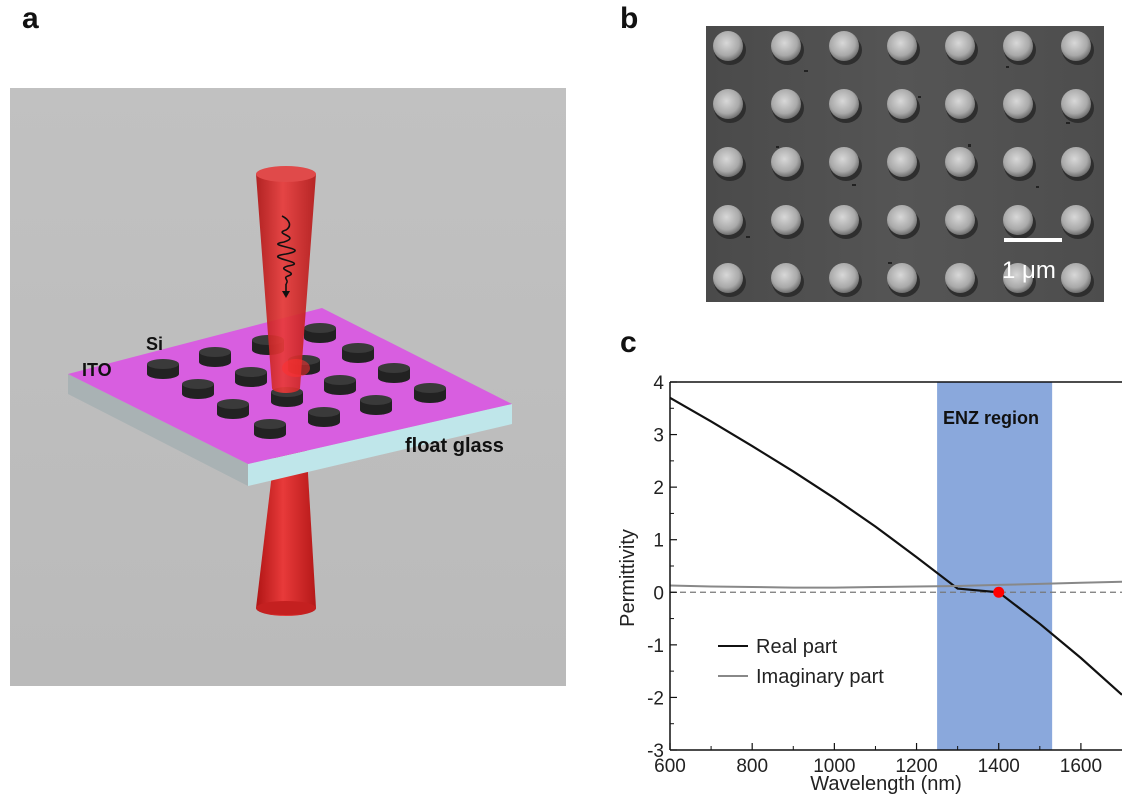 This screenshot has width=1122, height=799. I want to click on x-axis-label: Wavelength (nm), so click(886, 784).